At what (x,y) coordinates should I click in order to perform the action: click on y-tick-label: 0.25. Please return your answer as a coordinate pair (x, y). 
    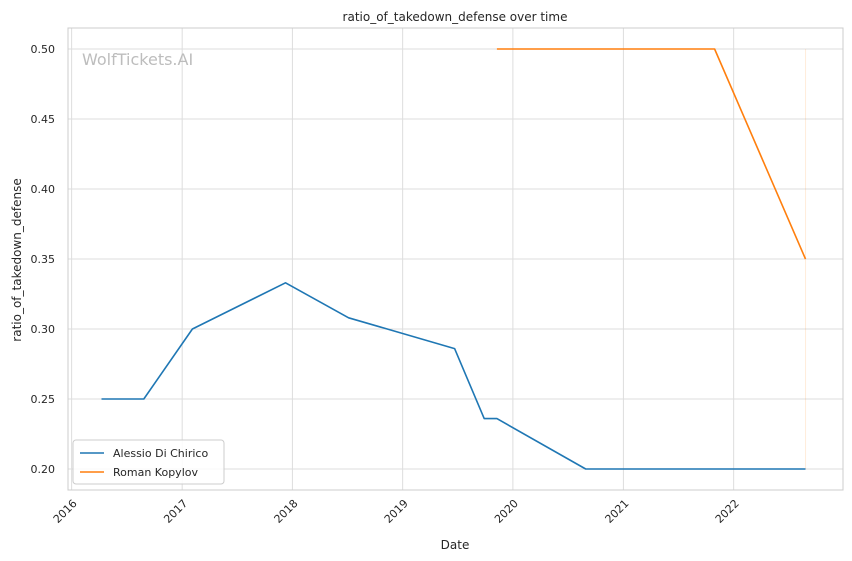
    Looking at the image, I should click on (43, 399).